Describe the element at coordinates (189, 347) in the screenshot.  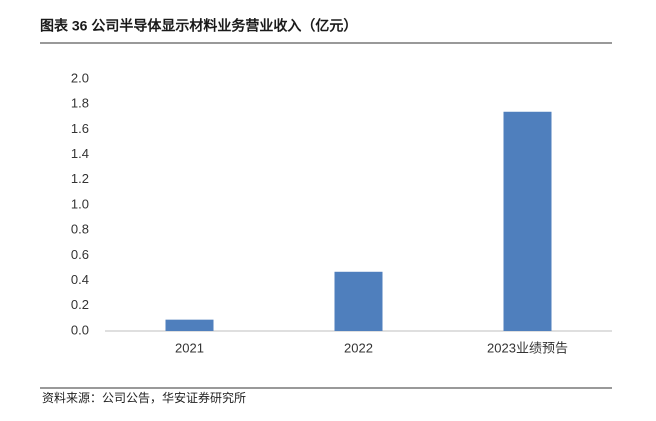
I see `x-tick-label: 2021` at that location.